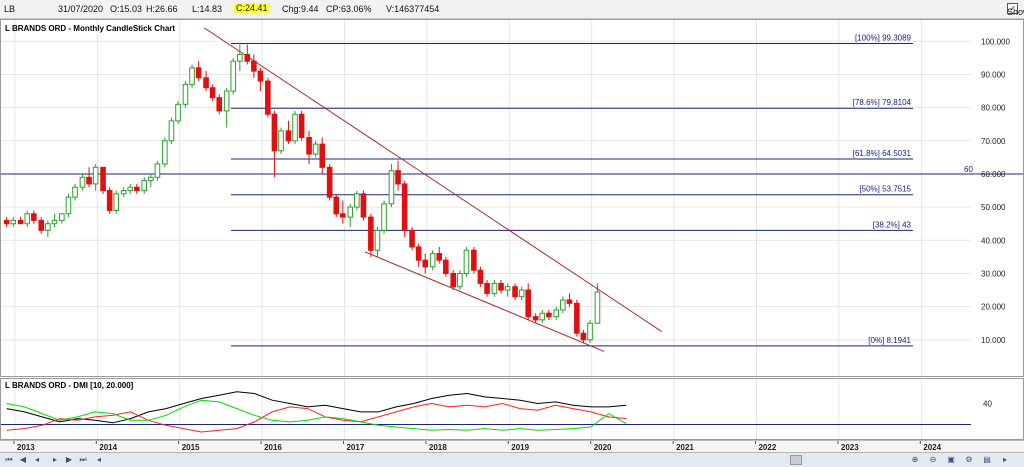 The width and height of the screenshot is (1024, 467). I want to click on first-page-icon: ⏮, so click(9, 459).